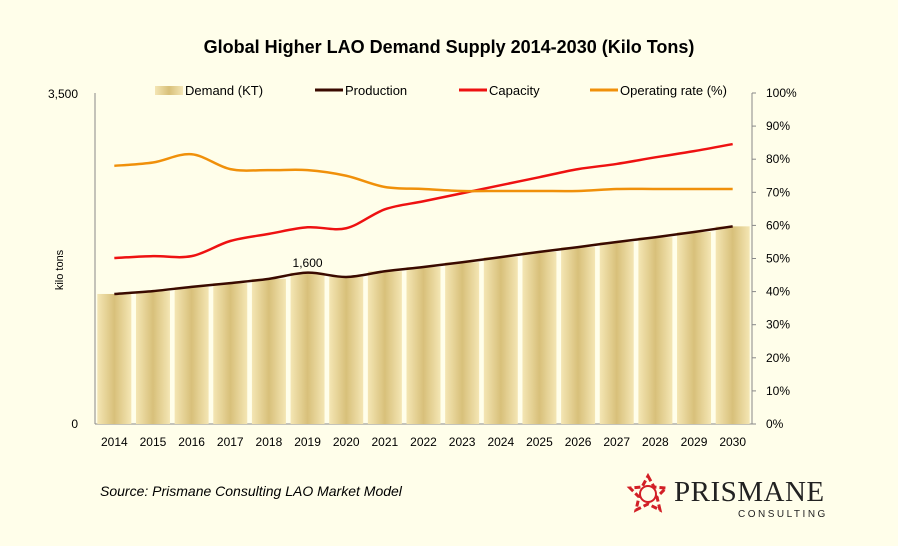 This screenshot has width=898, height=546. I want to click on legend-label: Production, so click(376, 90).